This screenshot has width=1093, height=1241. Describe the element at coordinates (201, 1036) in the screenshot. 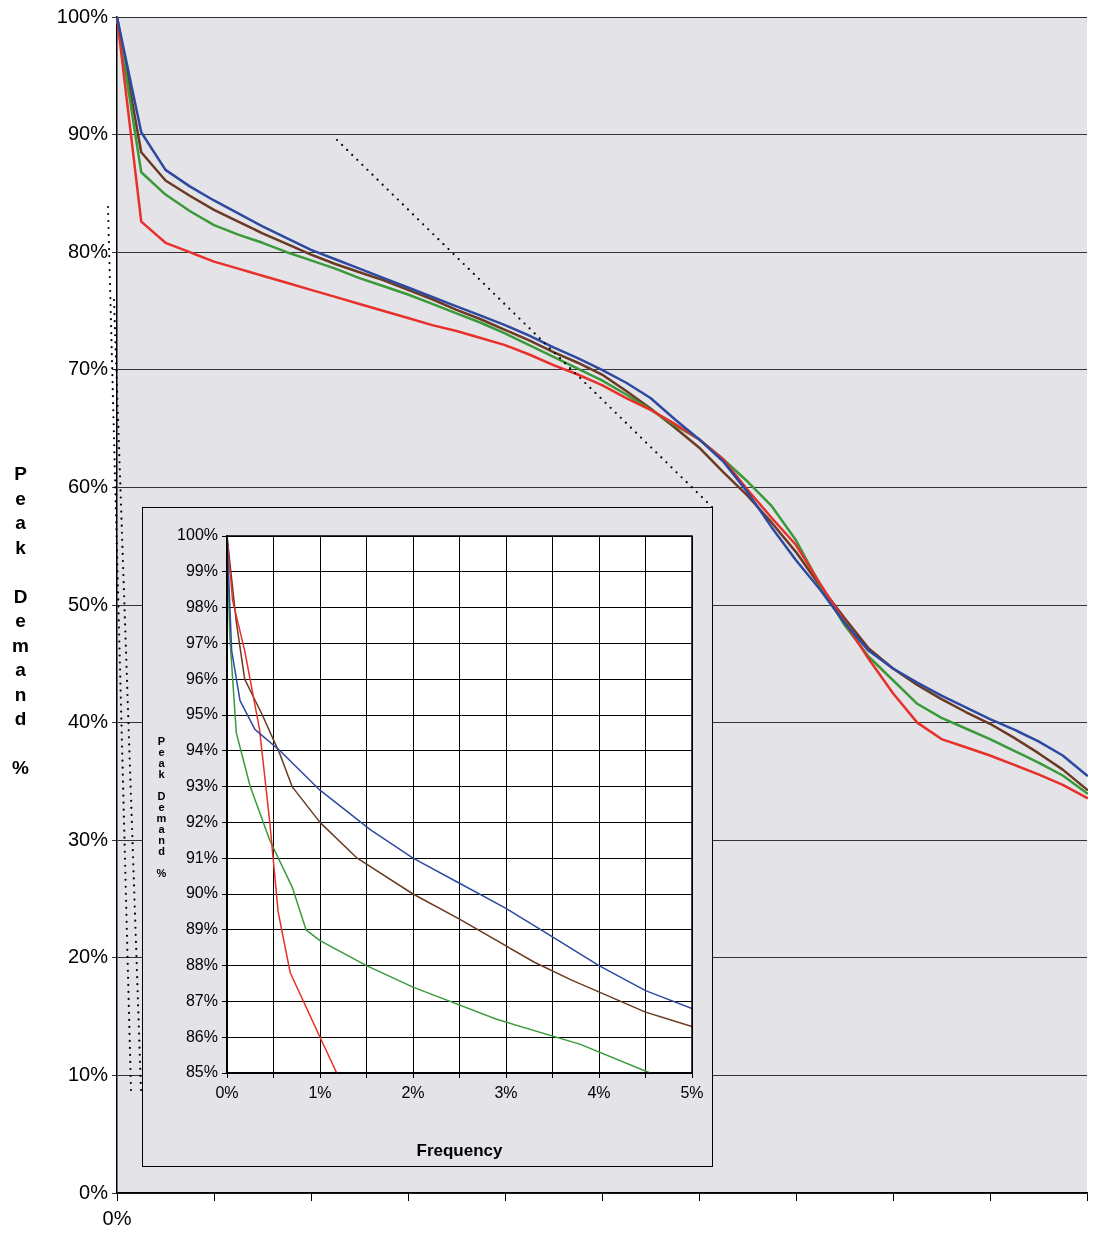

I see `y-tick-label: 86%` at that location.